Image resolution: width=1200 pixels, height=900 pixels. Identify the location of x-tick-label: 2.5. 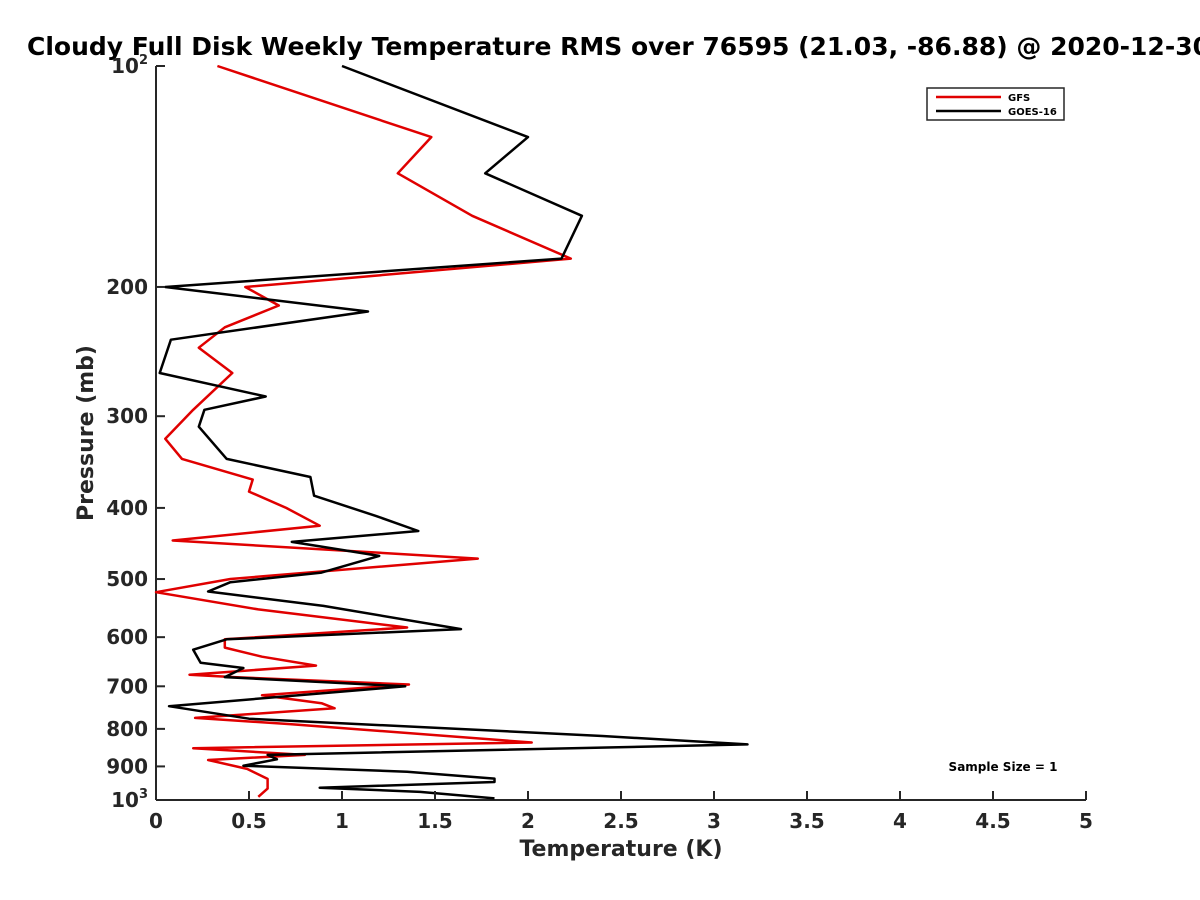
(620, 821).